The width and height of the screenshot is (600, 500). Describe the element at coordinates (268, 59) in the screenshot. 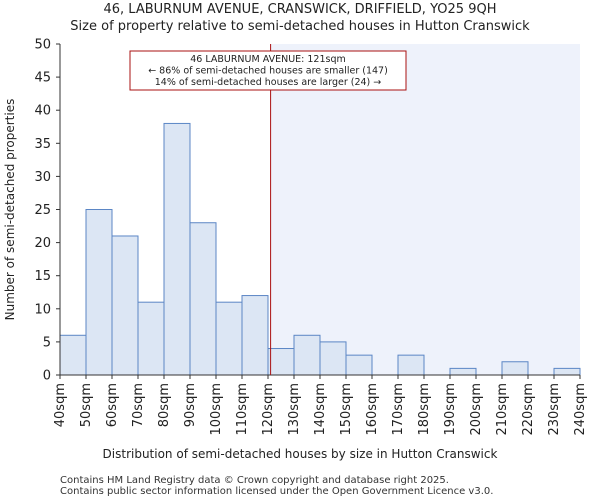

I see `annotation-line: 46 LABURNUM AVENUE: 121sqm` at that location.